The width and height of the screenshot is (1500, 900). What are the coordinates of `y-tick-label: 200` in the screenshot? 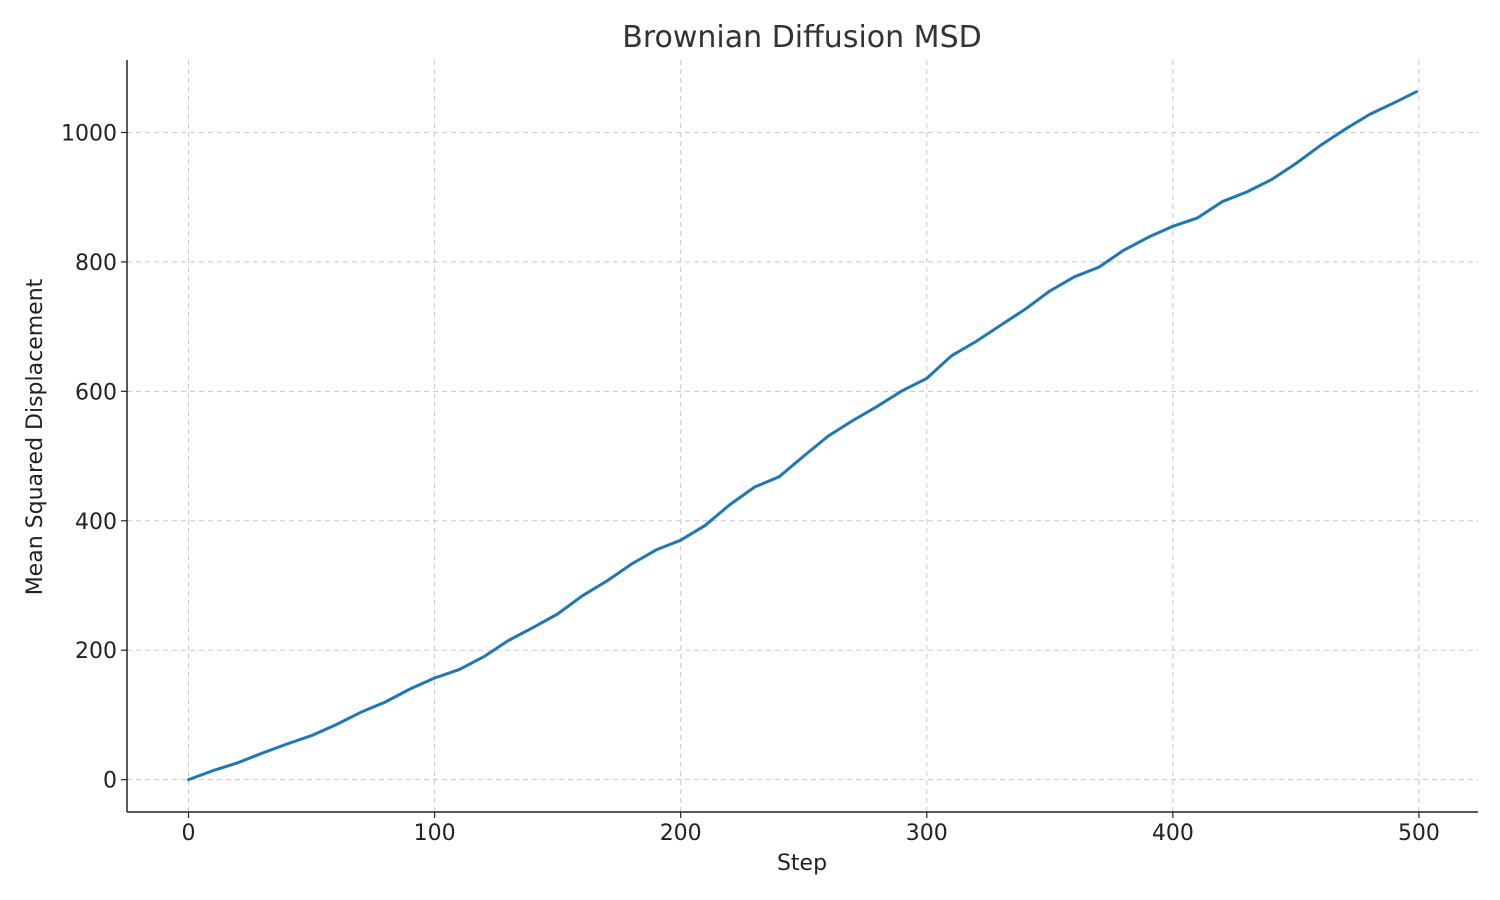 It's located at (96, 651).